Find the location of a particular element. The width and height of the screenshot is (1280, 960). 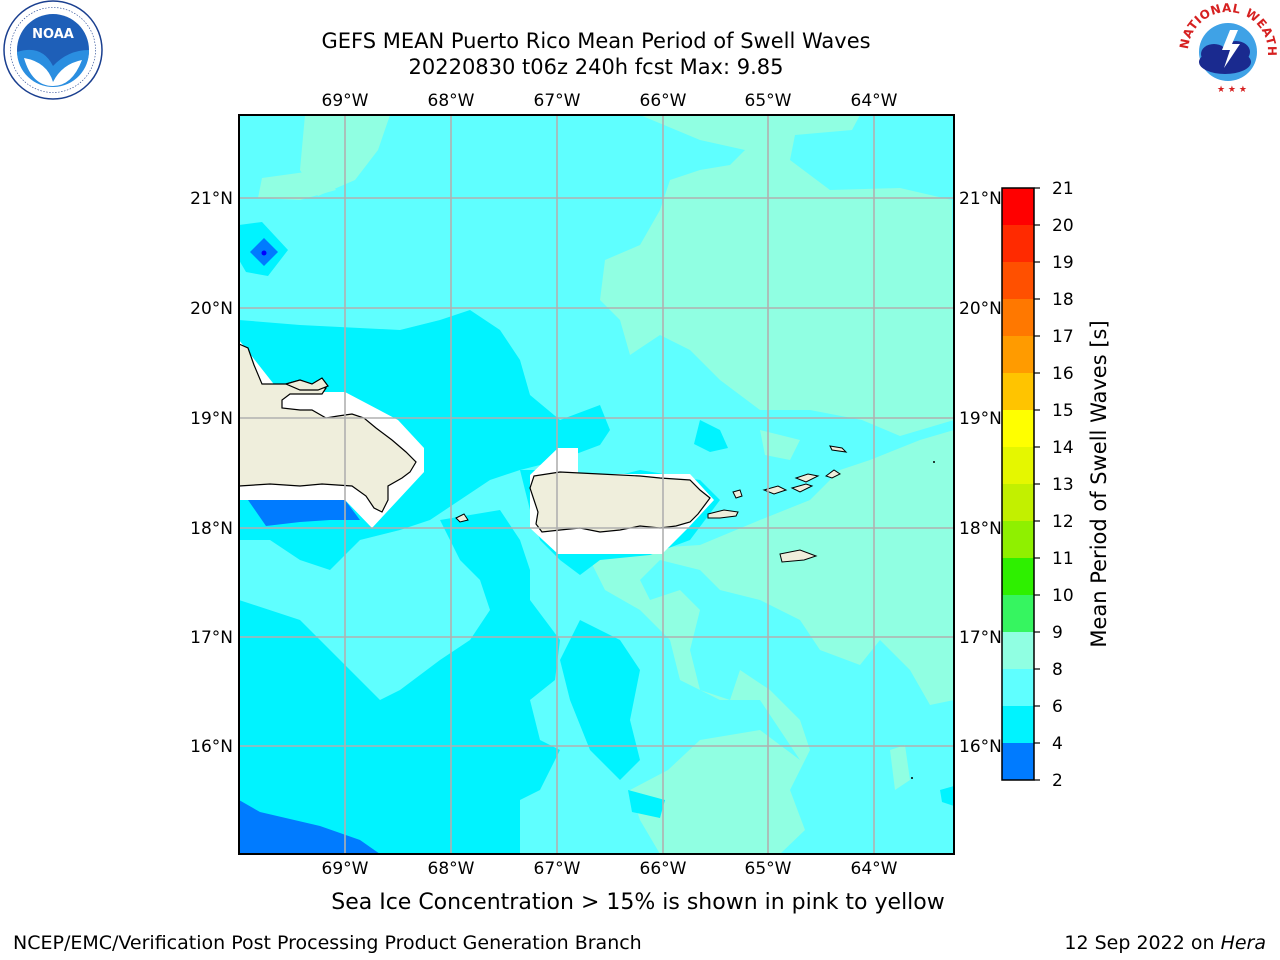

land-culebra is located at coordinates (737, 494).